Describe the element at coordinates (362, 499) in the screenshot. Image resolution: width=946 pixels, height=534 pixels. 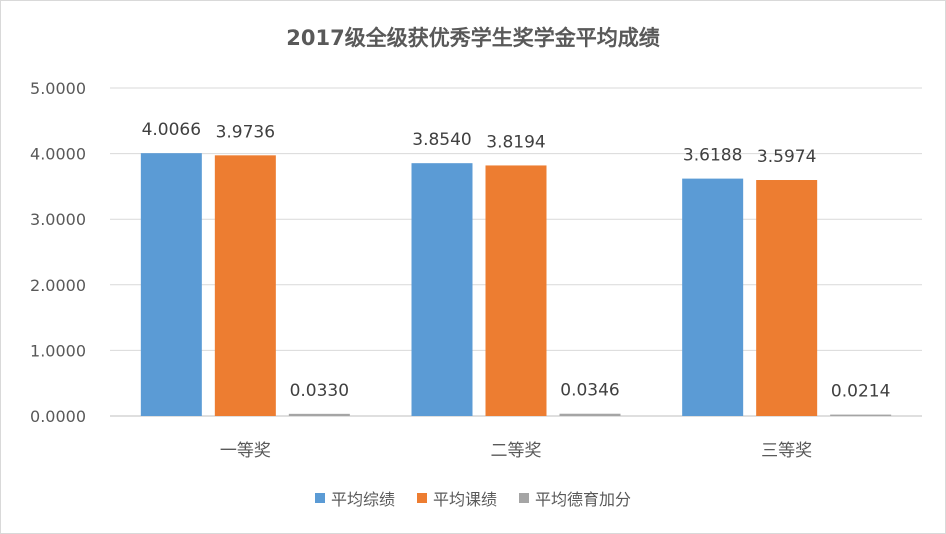
I see `legend-label: 平均综绩` at that location.